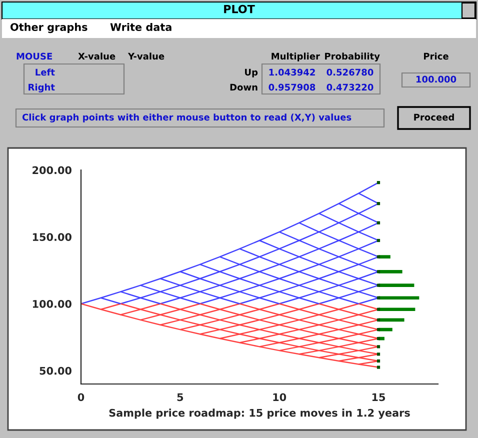 The image size is (478, 438). I want to click on y-tick-label: 100.00, so click(52, 304).